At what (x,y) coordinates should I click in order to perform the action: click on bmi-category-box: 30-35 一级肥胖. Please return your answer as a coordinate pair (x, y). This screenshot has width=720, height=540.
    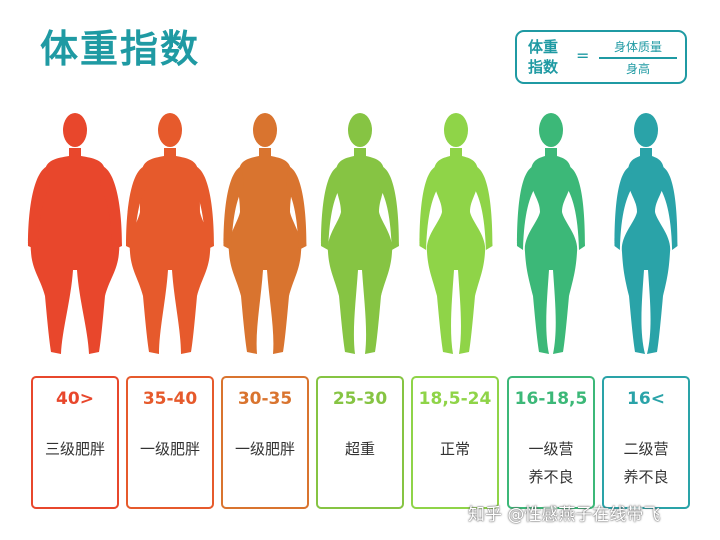
    Looking at the image, I should click on (265, 442).